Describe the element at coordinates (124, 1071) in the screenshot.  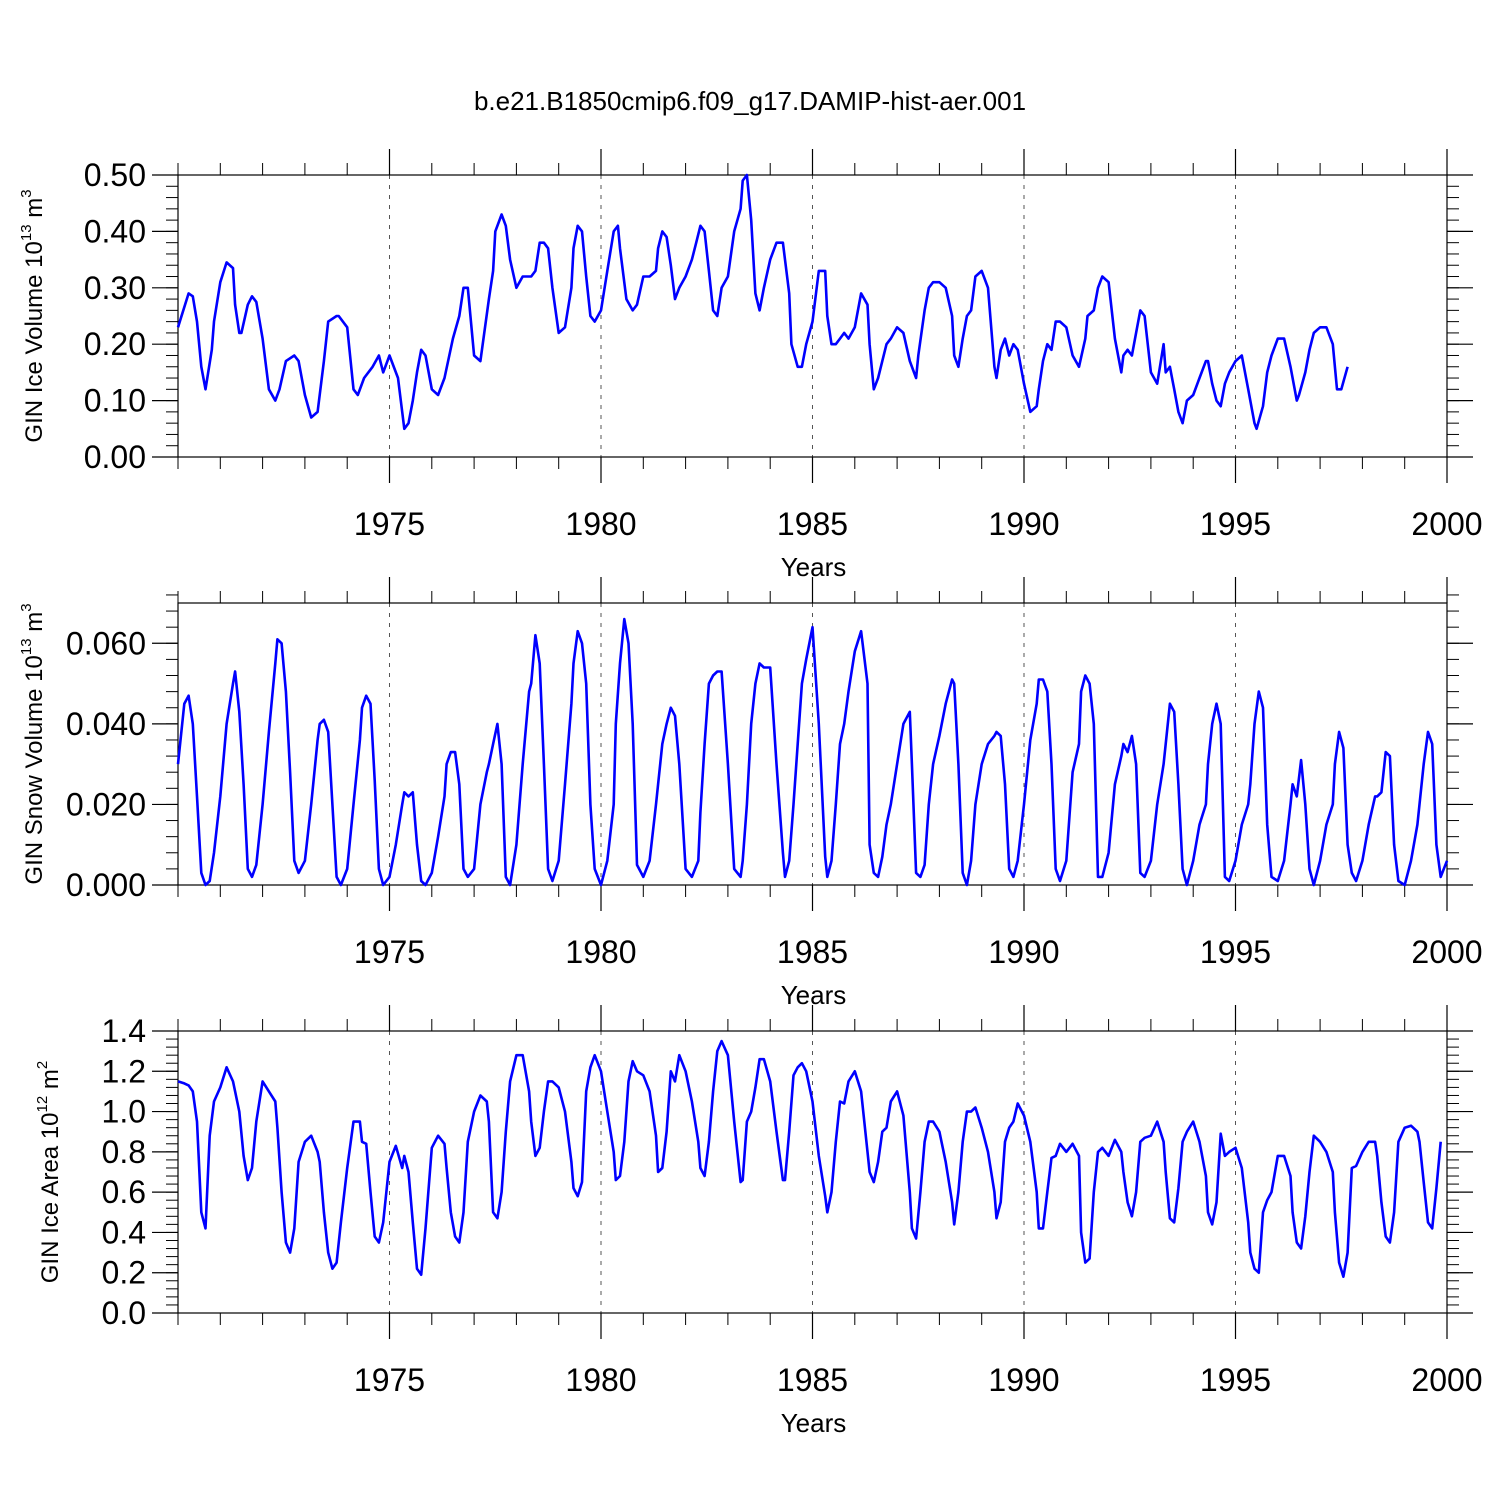
I see `y-tick-label: 1.2` at that location.